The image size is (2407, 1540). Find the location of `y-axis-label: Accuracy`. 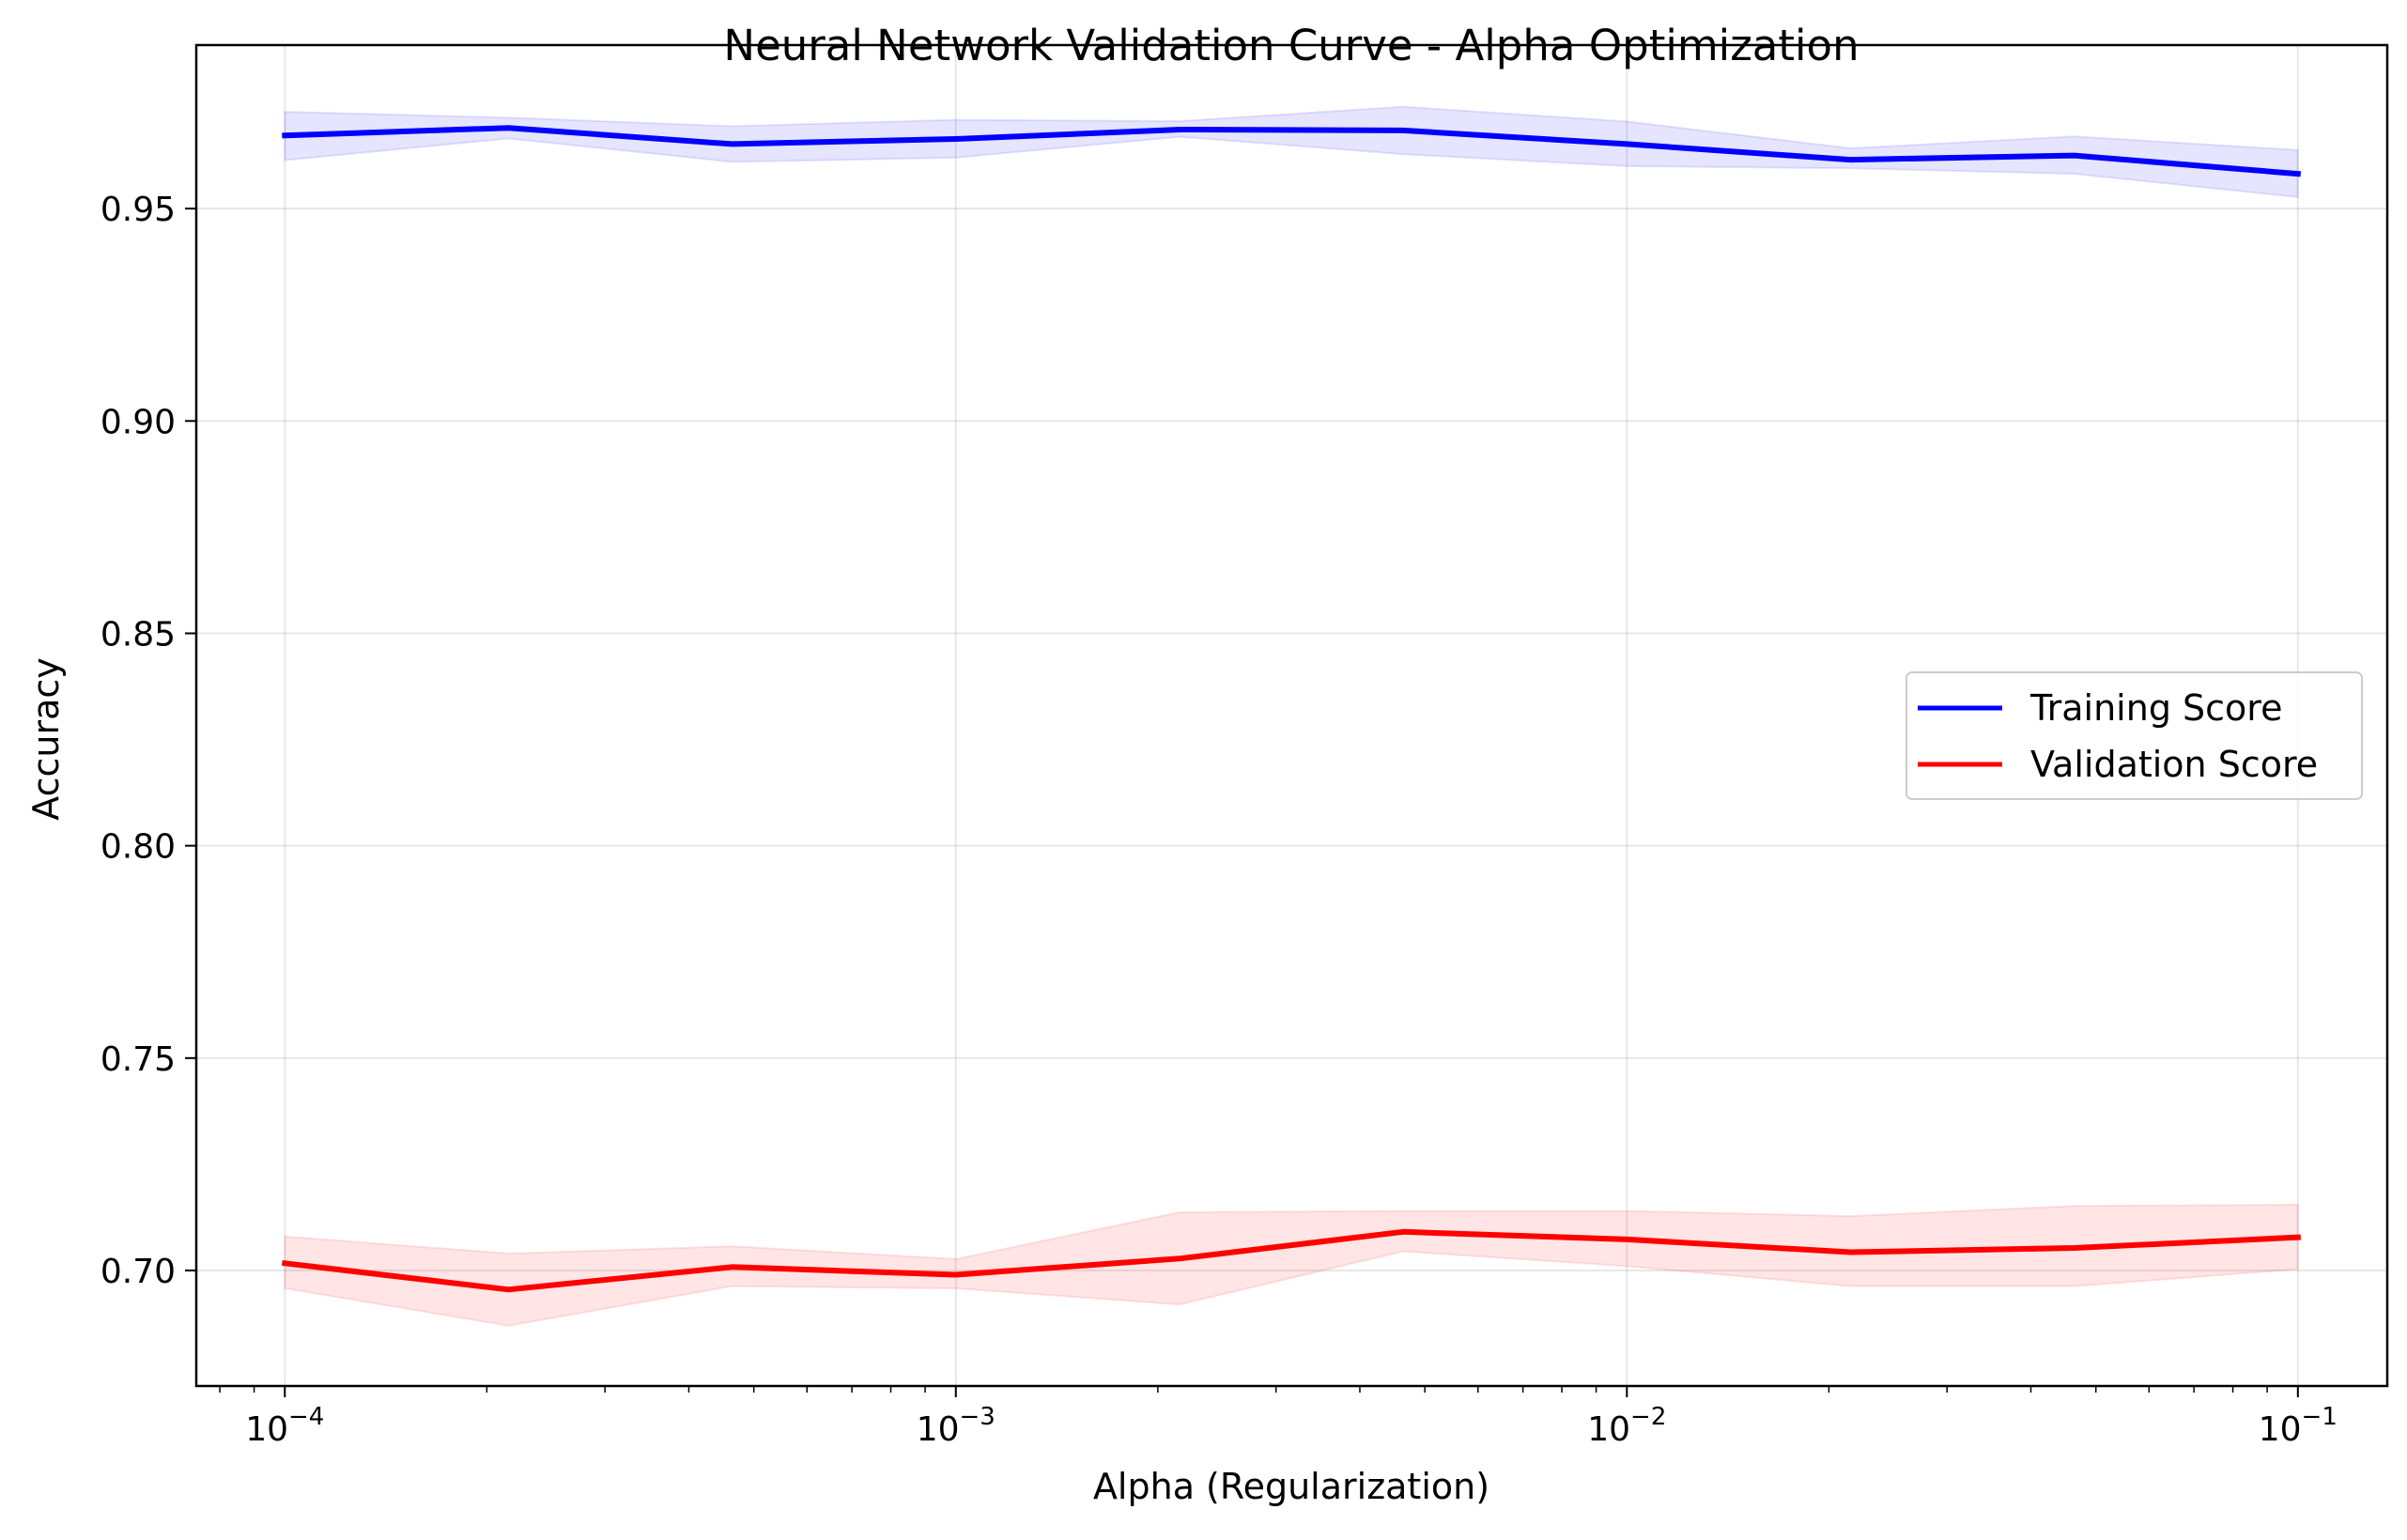

y-axis-label: Accuracy is located at coordinates (46, 739).